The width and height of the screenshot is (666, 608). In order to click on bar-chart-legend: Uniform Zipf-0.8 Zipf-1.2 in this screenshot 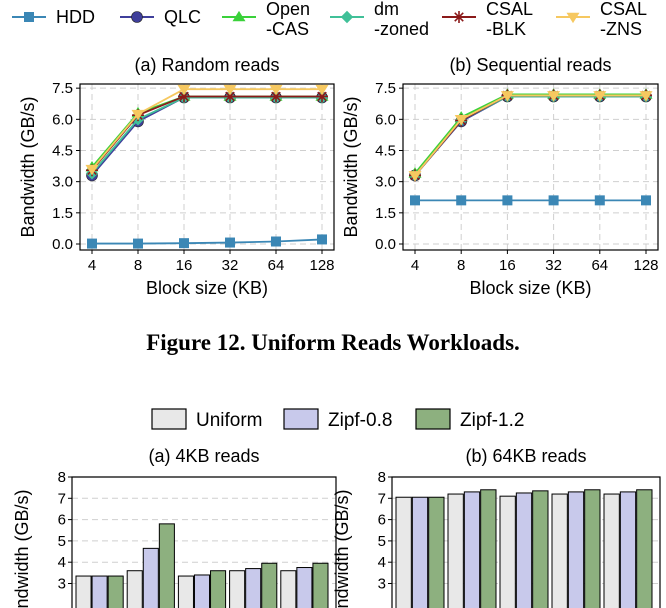, I will do `click(337, 419)`.